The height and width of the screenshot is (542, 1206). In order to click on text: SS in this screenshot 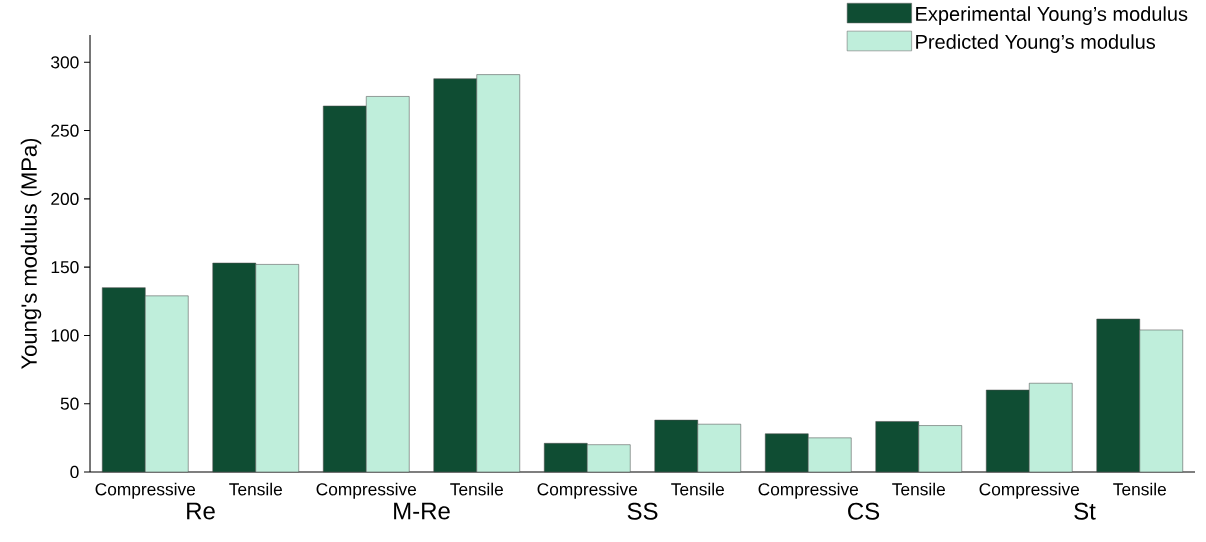, I will do `click(642, 511)`.